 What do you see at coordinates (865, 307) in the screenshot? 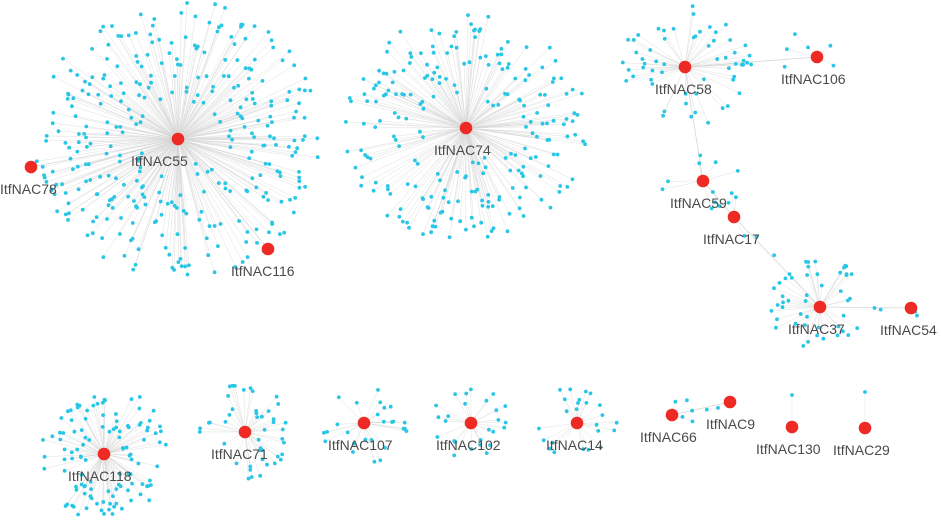
I see `hub-link-ItfNAC37-ItfNAC54` at bounding box center [865, 307].